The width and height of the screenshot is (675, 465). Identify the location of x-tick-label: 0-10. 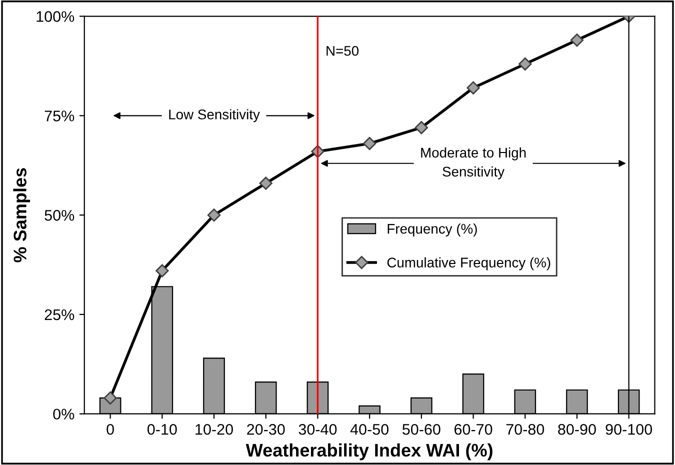
(162, 429).